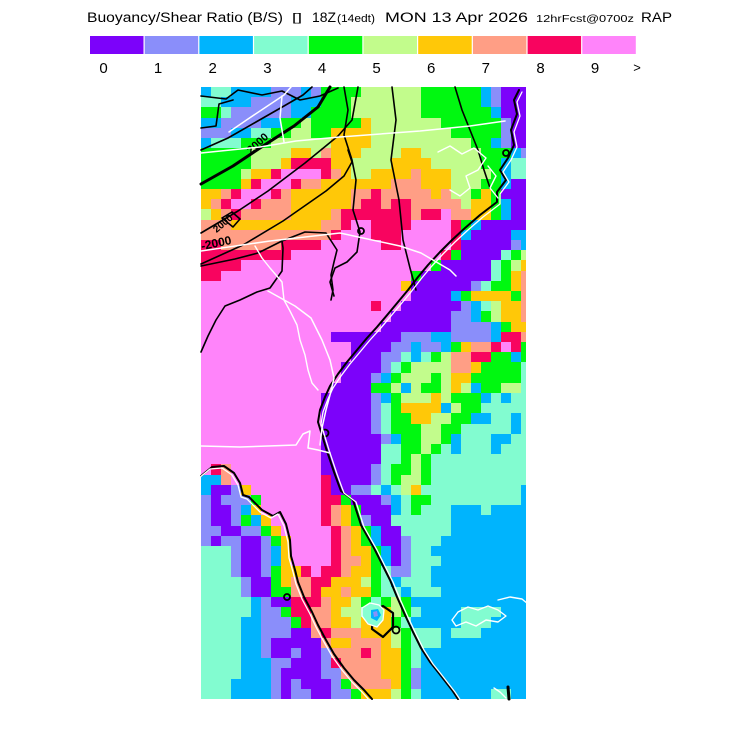  I want to click on svg-text: 2, so click(213, 68).